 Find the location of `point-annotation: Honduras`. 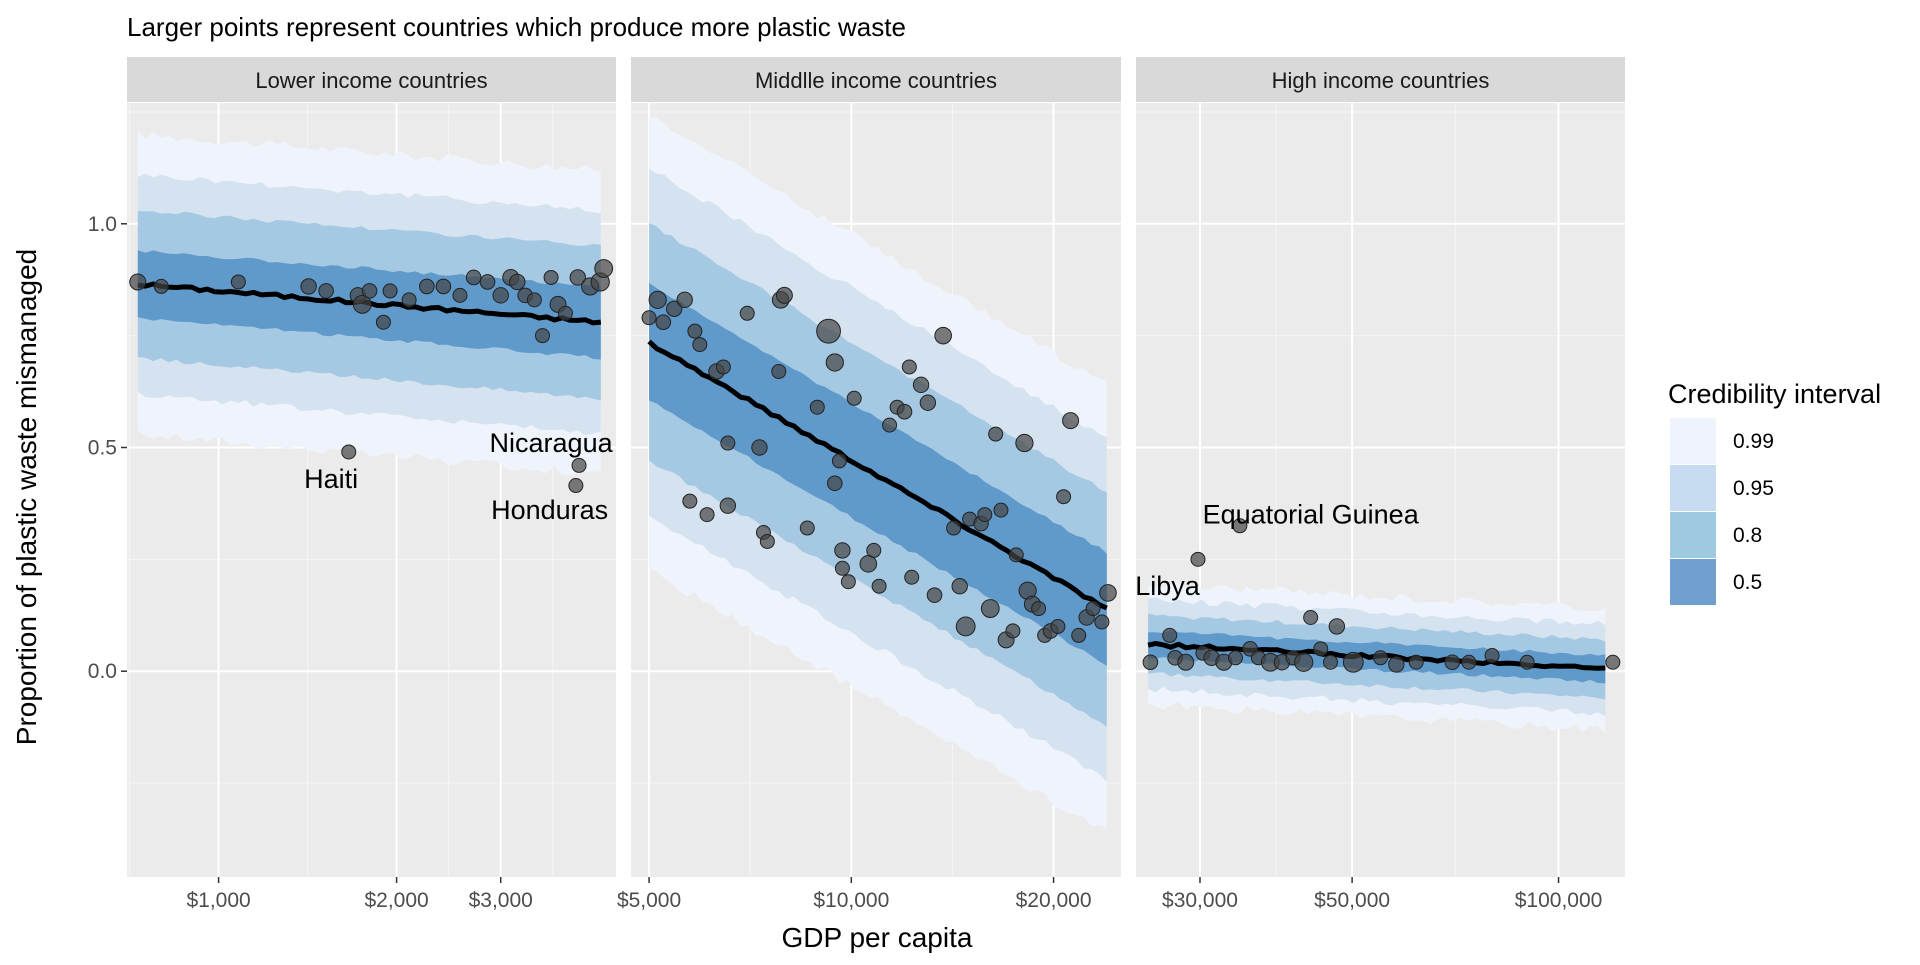

point-annotation: Honduras is located at coordinates (549, 510).